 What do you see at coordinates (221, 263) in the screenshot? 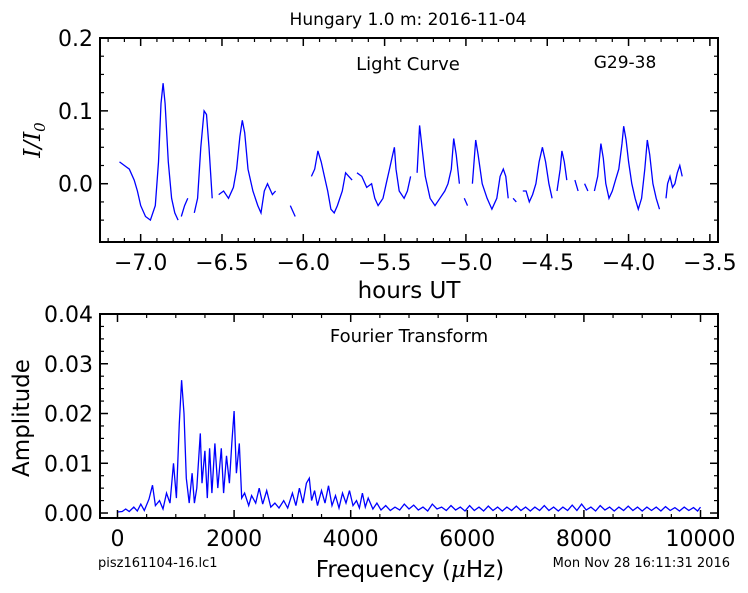
I see `x-tick-label: −6.5` at bounding box center [221, 263].